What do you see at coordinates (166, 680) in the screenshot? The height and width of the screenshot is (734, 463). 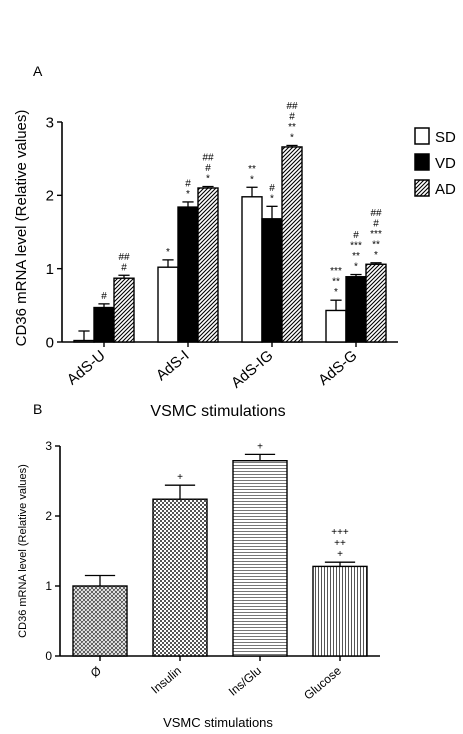 I see `panel-b-x-tick-label: Insulin` at bounding box center [166, 680].